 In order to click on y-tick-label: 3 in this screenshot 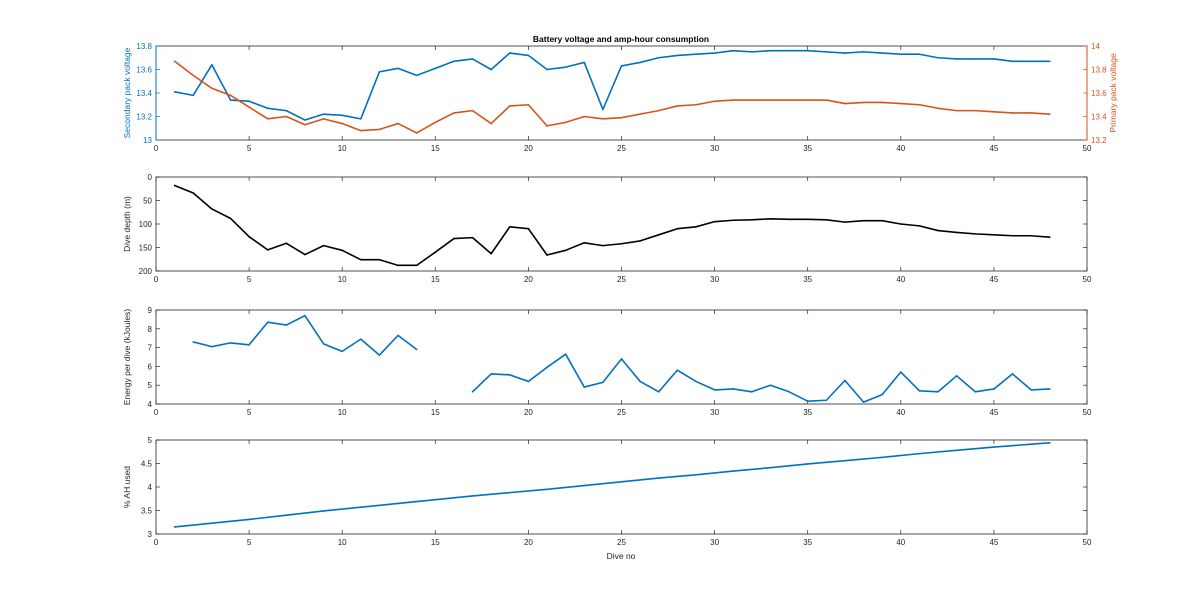, I will do `click(150, 534)`.